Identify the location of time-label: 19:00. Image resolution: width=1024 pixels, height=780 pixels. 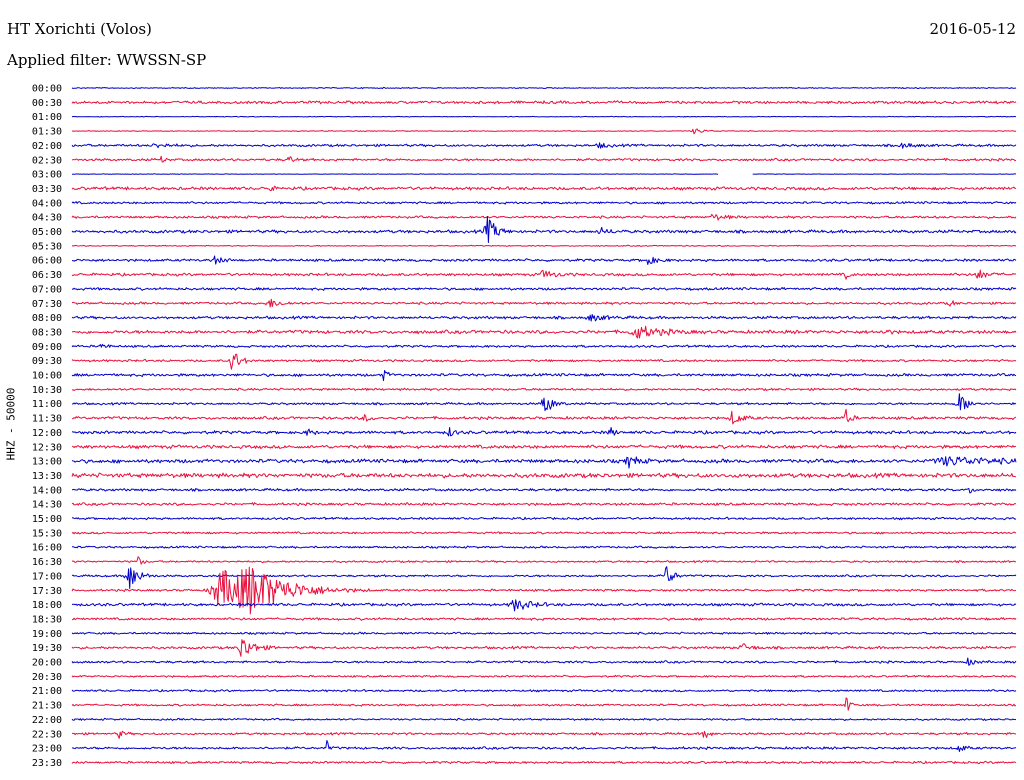
(47, 634).